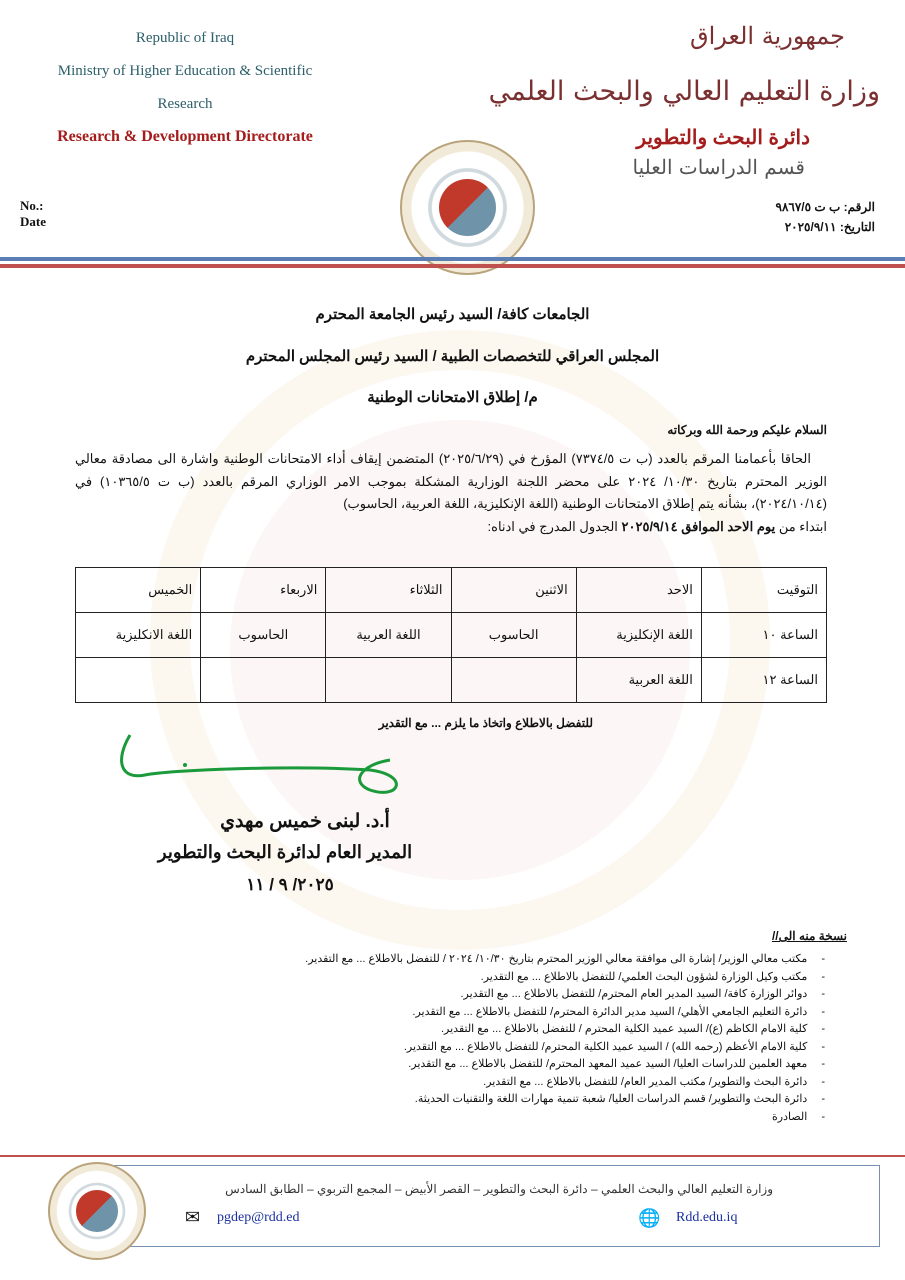  I want to click on footer-box, so click(490, 1206).